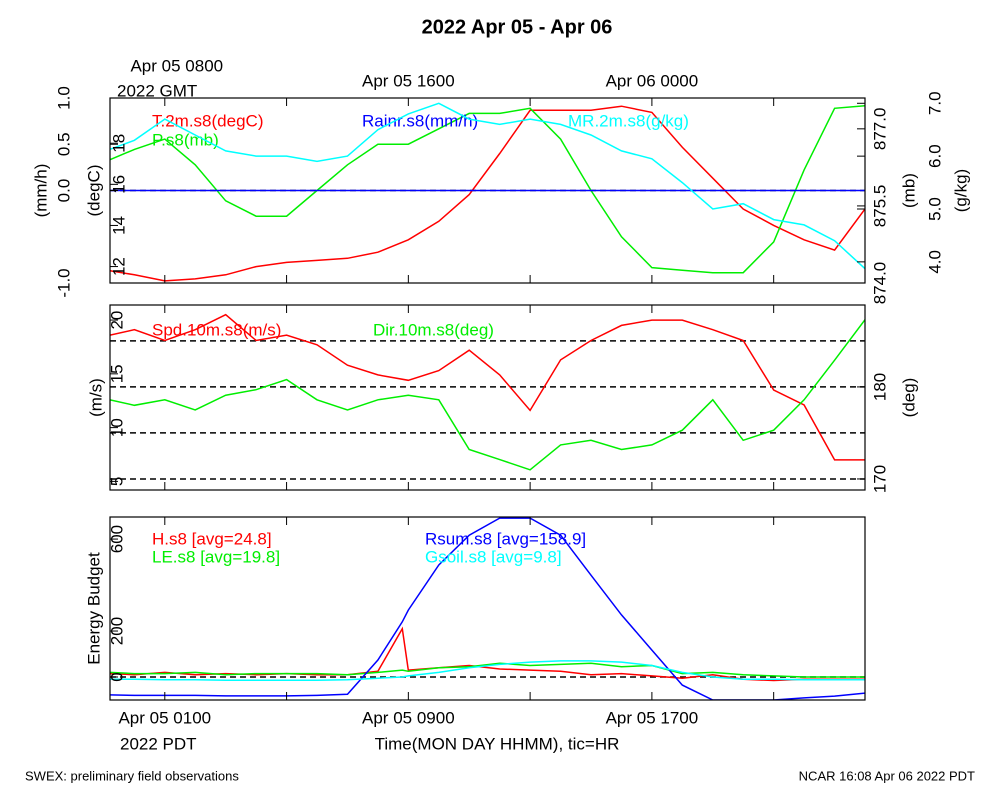 This screenshot has width=1000, height=800. Describe the element at coordinates (908, 398) in the screenshot. I see `y-axis-label: (deg)` at that location.